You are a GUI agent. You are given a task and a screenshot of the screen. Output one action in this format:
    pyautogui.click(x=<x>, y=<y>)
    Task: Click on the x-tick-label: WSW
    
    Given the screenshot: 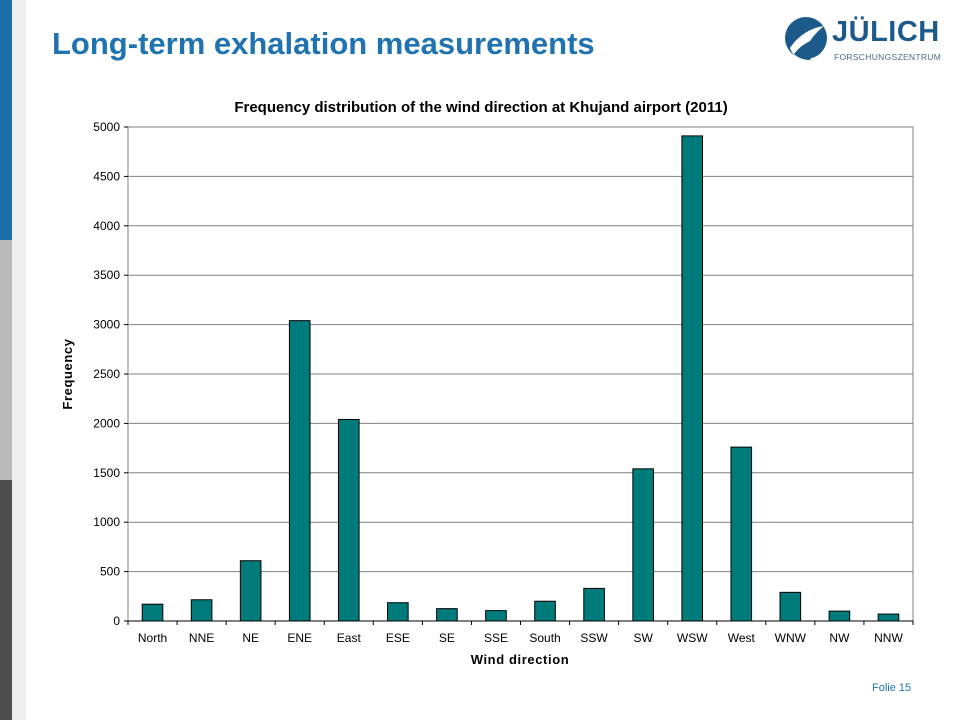 What is the action you would take?
    pyautogui.click(x=692, y=638)
    